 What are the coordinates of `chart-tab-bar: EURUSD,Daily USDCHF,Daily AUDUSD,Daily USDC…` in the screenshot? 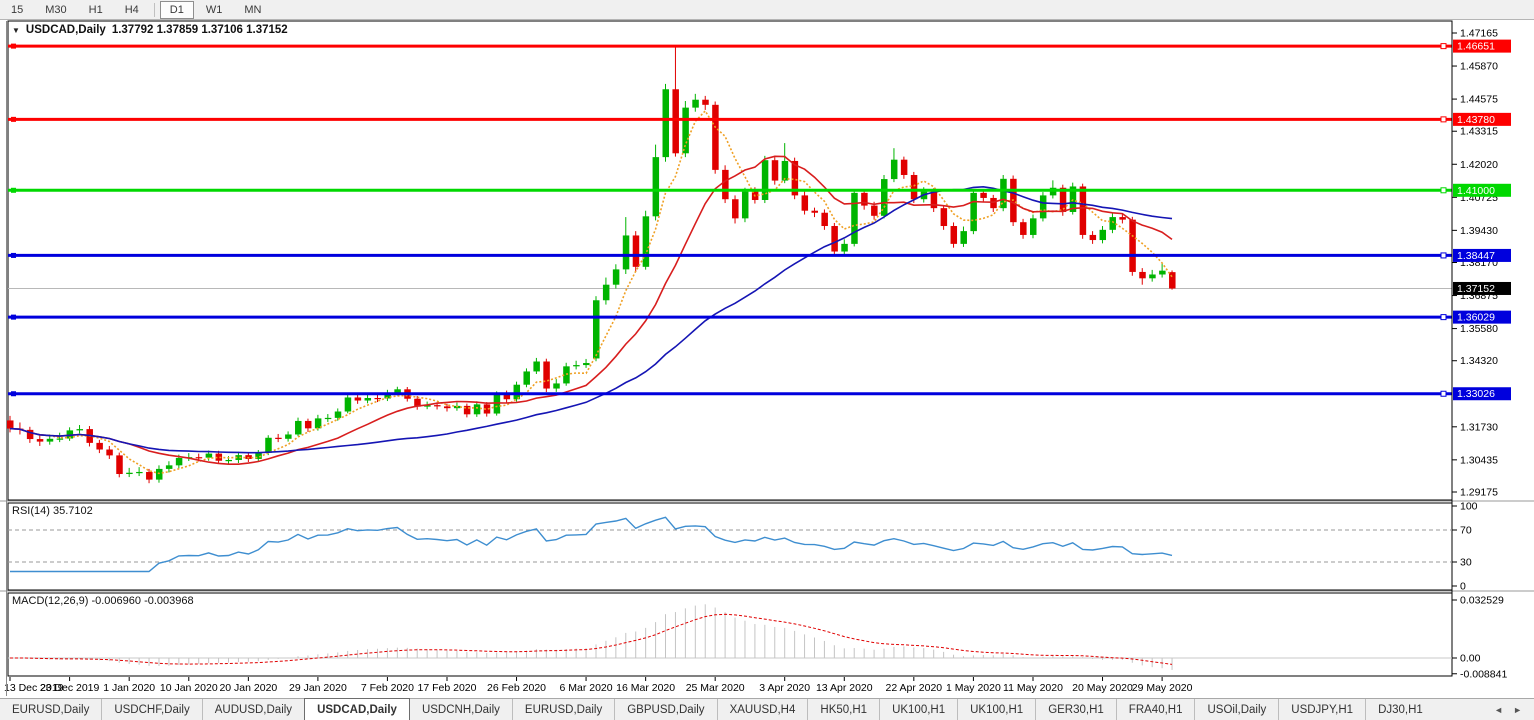 It's located at (767, 709).